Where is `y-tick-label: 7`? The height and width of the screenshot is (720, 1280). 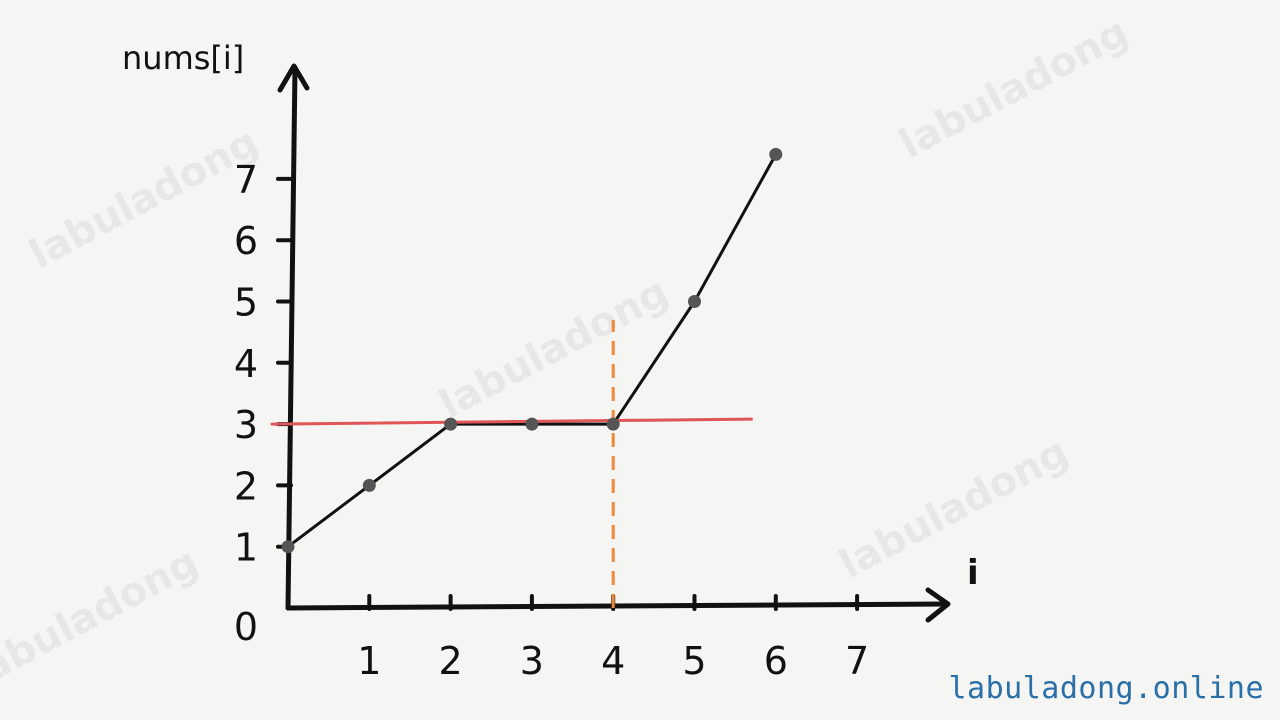
y-tick-label: 7 is located at coordinates (246, 180).